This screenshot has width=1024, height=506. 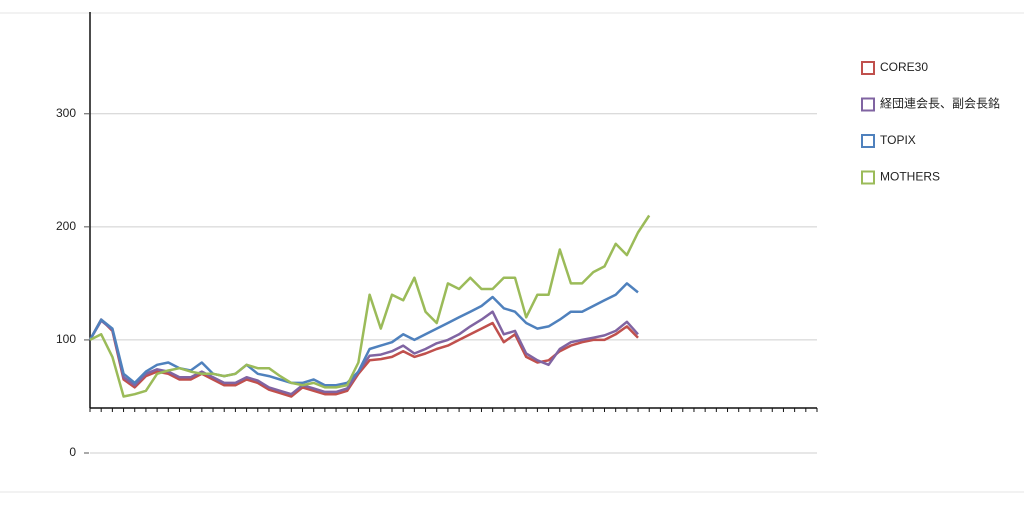 What do you see at coordinates (910, 177) in the screenshot?
I see `legend-label: MOTHERS` at bounding box center [910, 177].